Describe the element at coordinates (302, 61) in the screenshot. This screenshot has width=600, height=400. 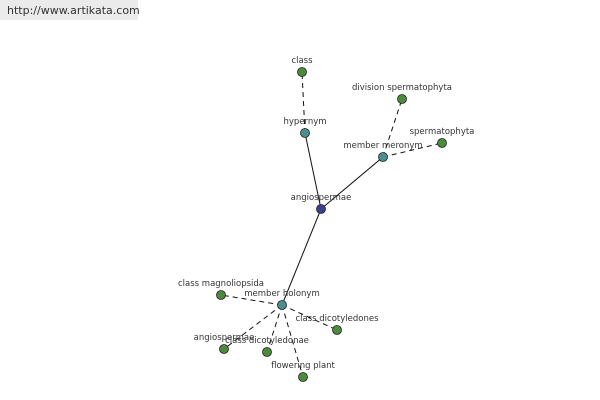
I see `node-label: class` at that location.